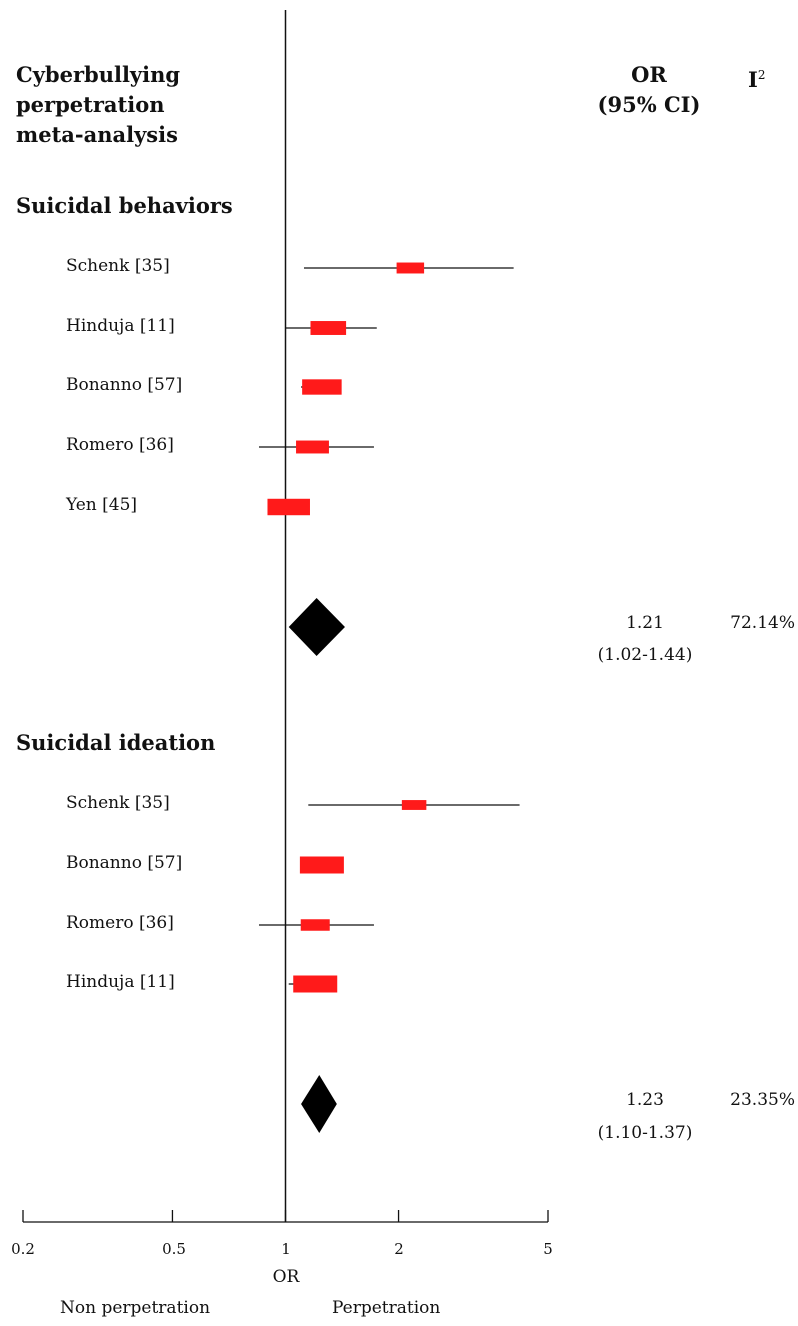 This screenshot has height=1326, width=798. What do you see at coordinates (90, 104) in the screenshot?
I see `title-line-2: perpetration` at bounding box center [90, 104].